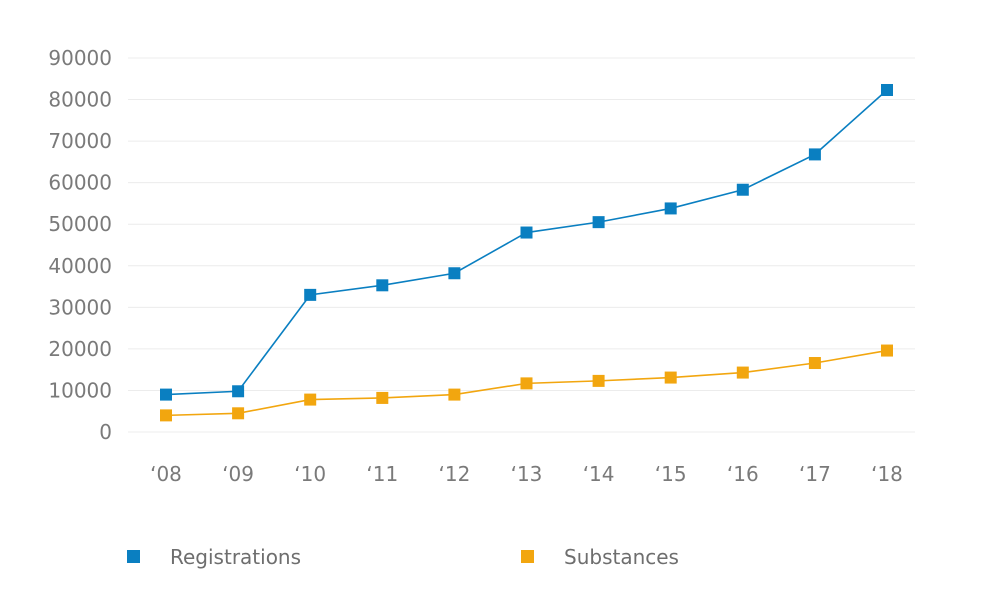 The width and height of the screenshot is (1000, 615). What do you see at coordinates (235, 557) in the screenshot?
I see `legend-label-registrations: Registrations` at bounding box center [235, 557].